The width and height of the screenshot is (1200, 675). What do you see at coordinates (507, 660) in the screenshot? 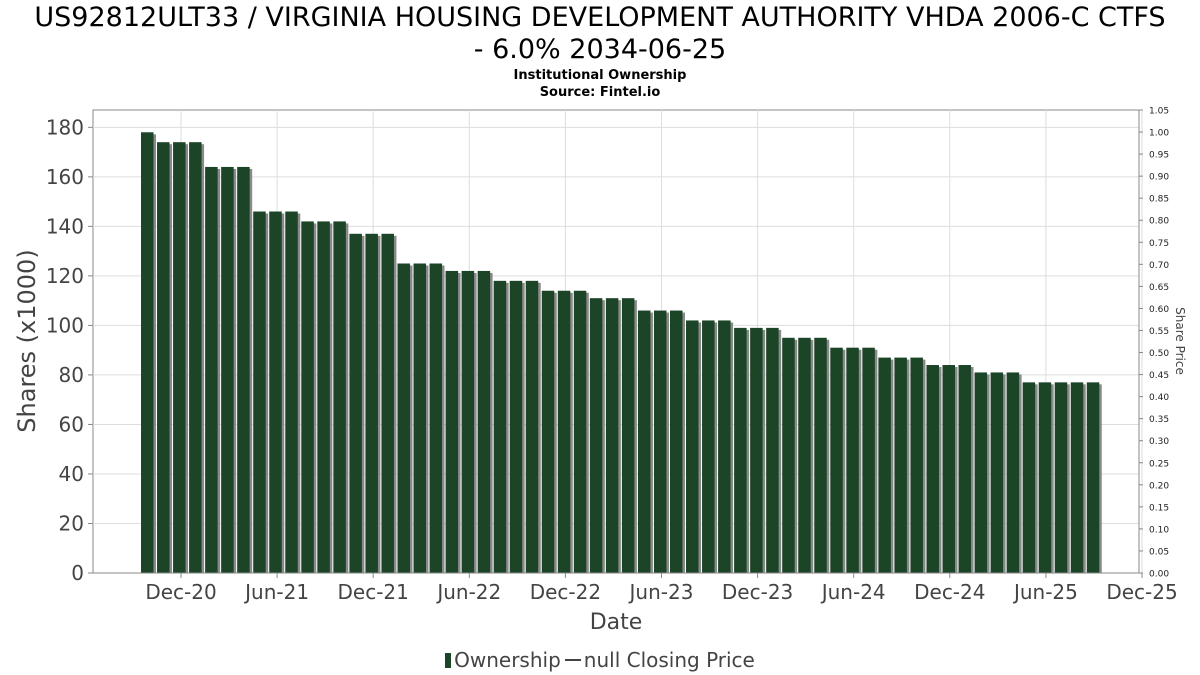
I see `legend-ownership-label: Ownership` at bounding box center [507, 660].